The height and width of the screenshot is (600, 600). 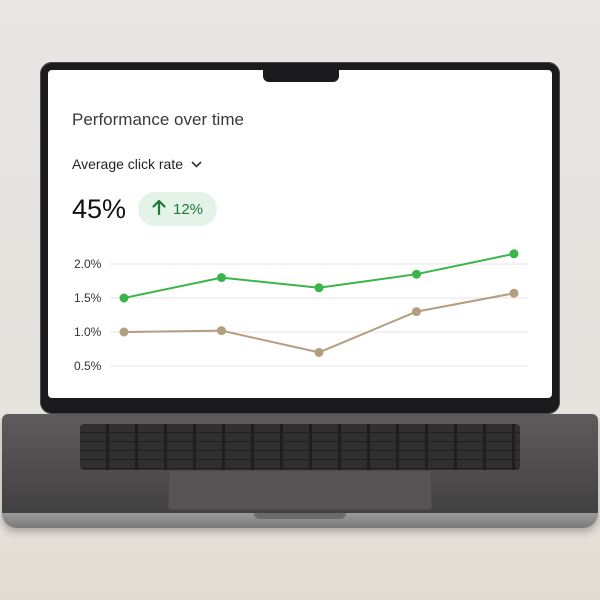 I want to click on metric-value: 45%, so click(x=99, y=209).